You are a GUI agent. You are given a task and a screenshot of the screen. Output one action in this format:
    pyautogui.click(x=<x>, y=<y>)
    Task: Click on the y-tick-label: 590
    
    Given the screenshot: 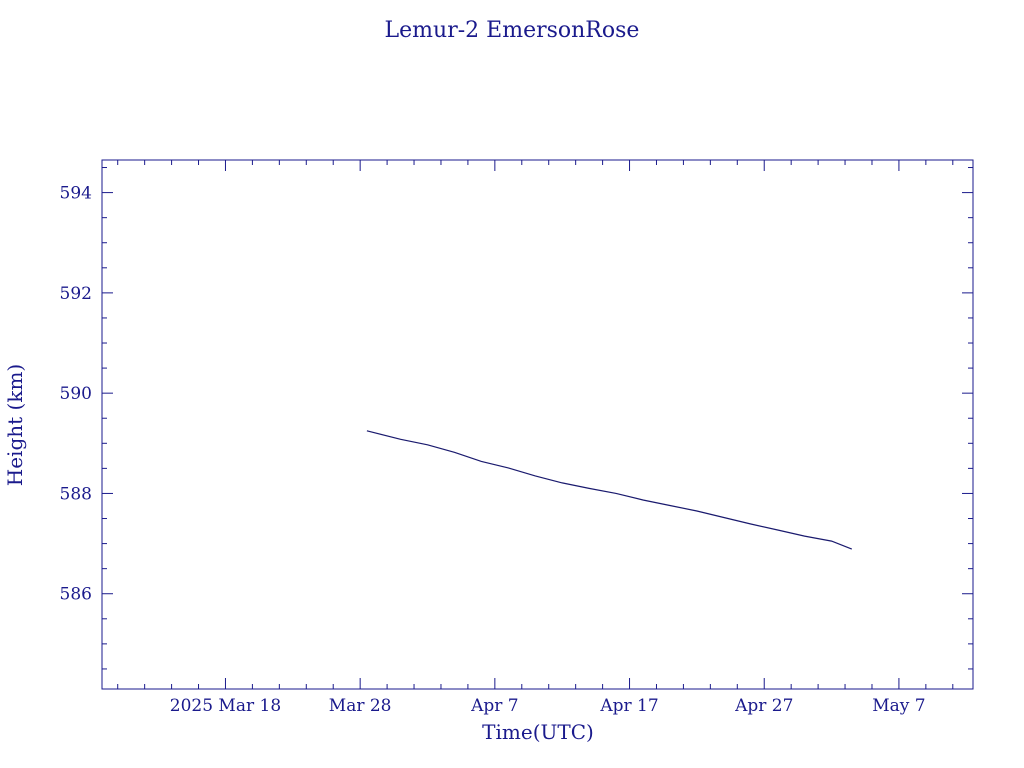 What is the action you would take?
    pyautogui.click(x=76, y=394)
    